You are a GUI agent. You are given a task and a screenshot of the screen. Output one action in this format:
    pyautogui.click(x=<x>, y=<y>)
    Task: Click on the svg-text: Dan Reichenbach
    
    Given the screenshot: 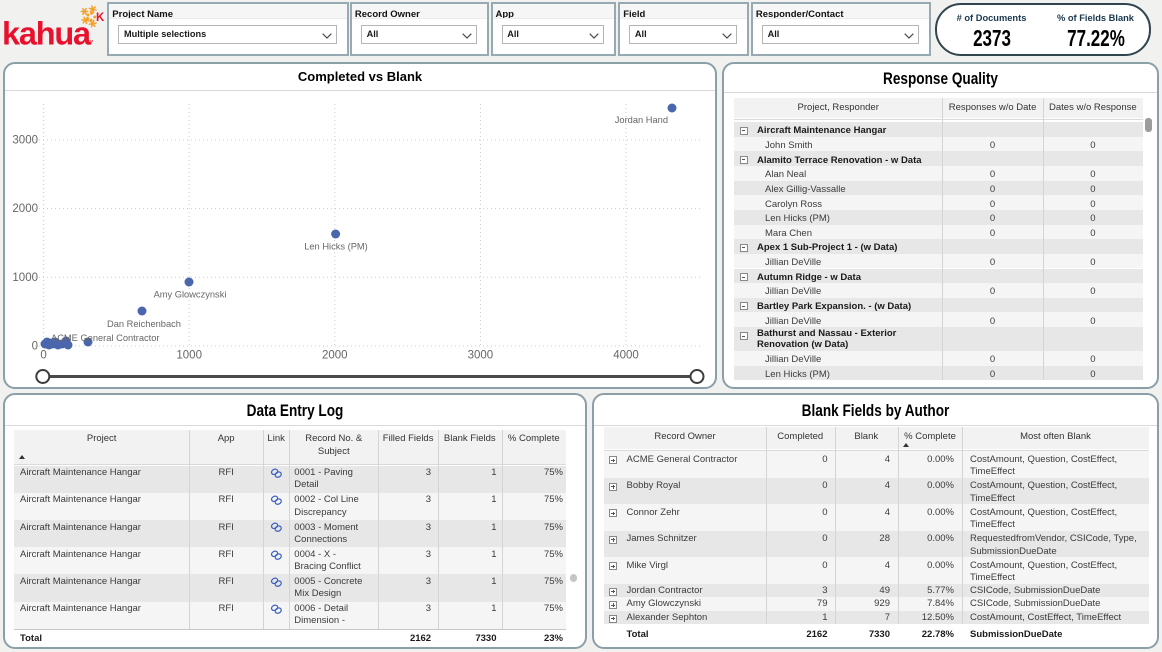 What is the action you would take?
    pyautogui.click(x=144, y=324)
    